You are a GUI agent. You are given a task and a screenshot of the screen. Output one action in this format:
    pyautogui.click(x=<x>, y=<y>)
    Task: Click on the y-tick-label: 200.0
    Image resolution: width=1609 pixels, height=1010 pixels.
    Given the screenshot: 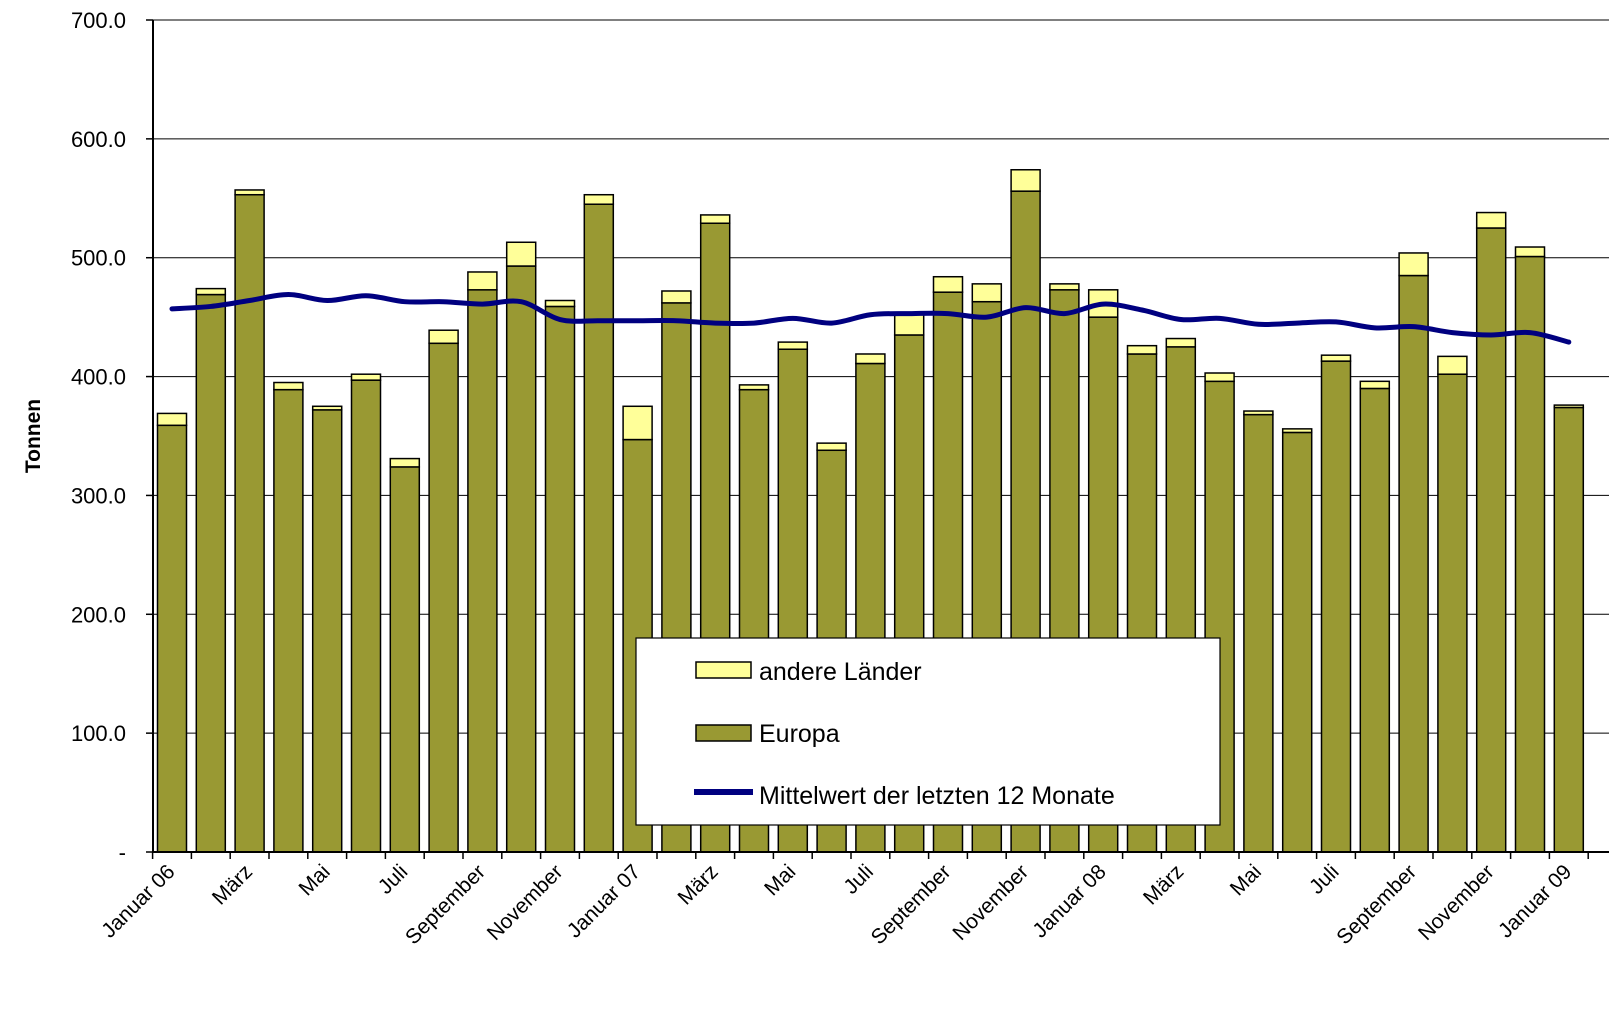 What is the action you would take?
    pyautogui.click(x=98, y=614)
    